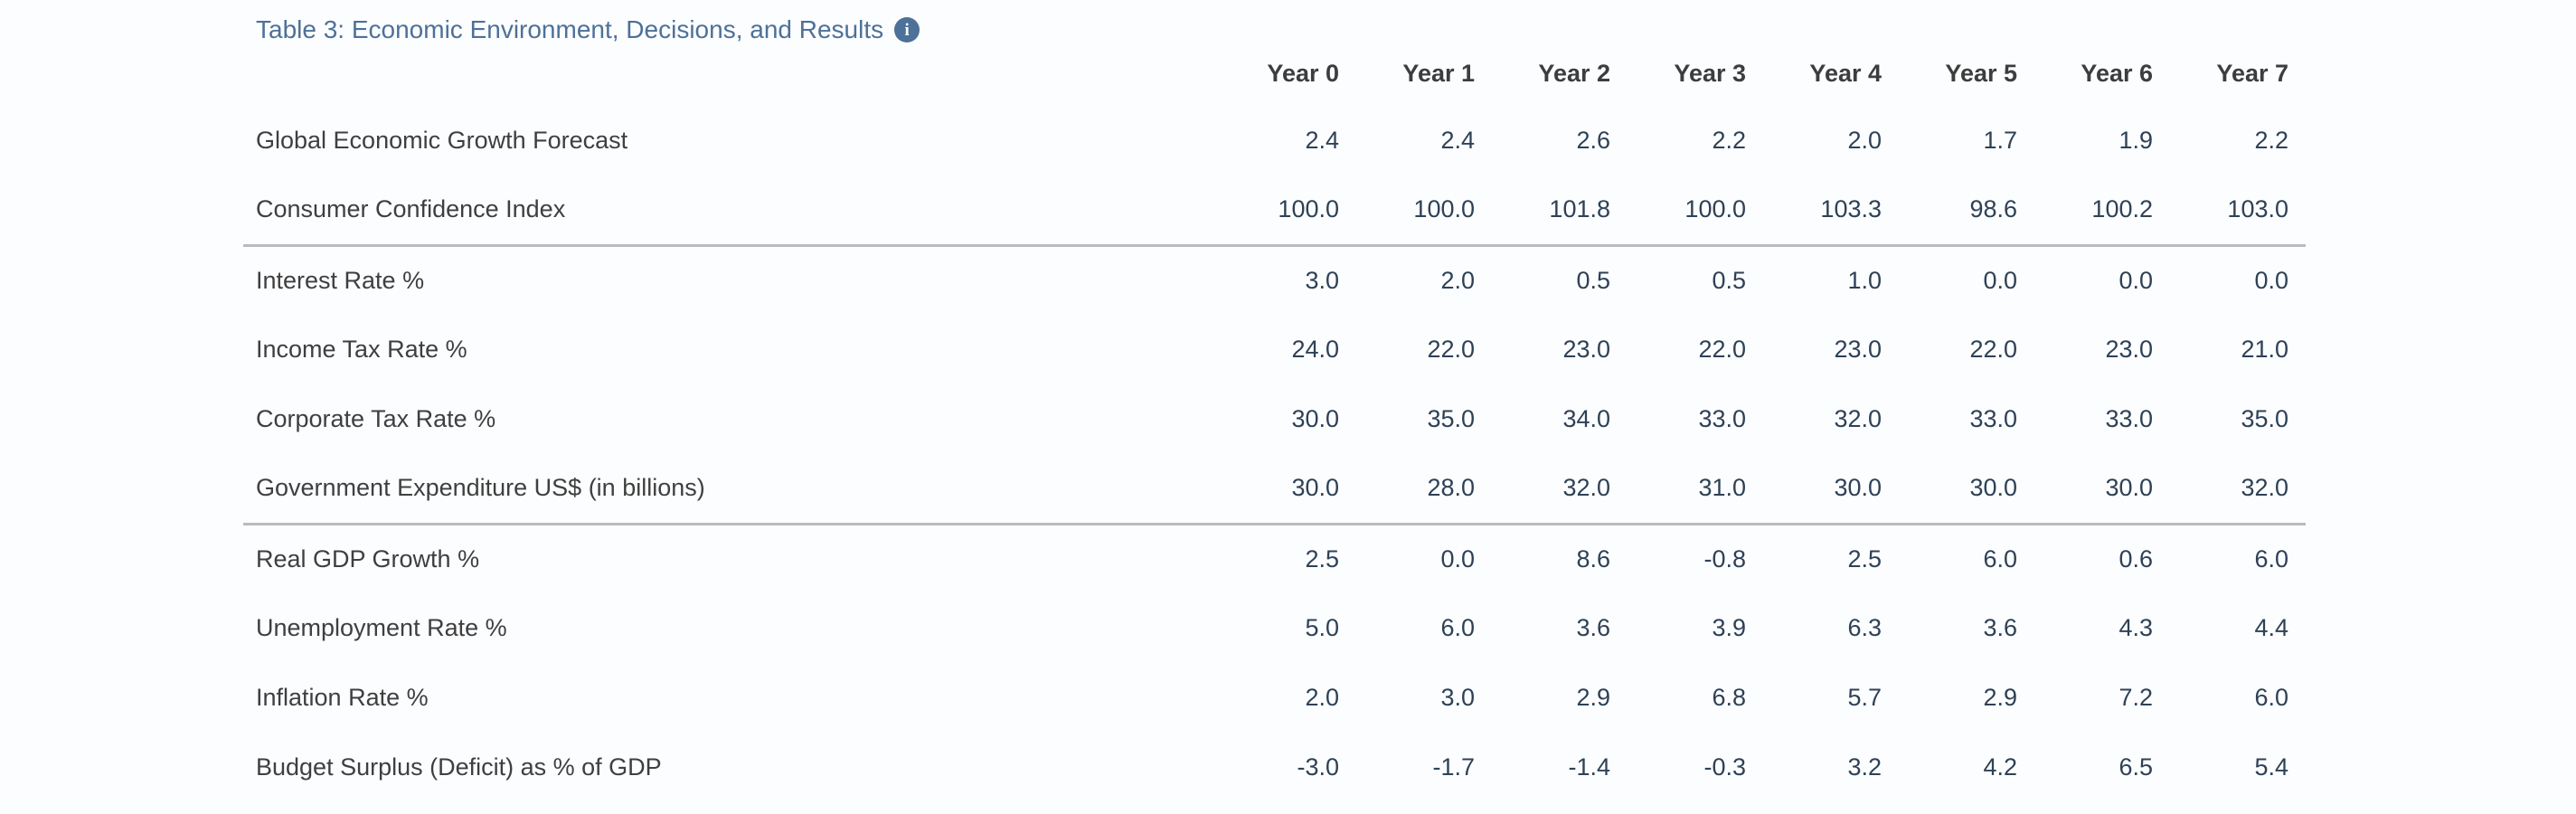  Describe the element at coordinates (1865, 697) in the screenshot. I see `cell-value: 5.7` at that location.